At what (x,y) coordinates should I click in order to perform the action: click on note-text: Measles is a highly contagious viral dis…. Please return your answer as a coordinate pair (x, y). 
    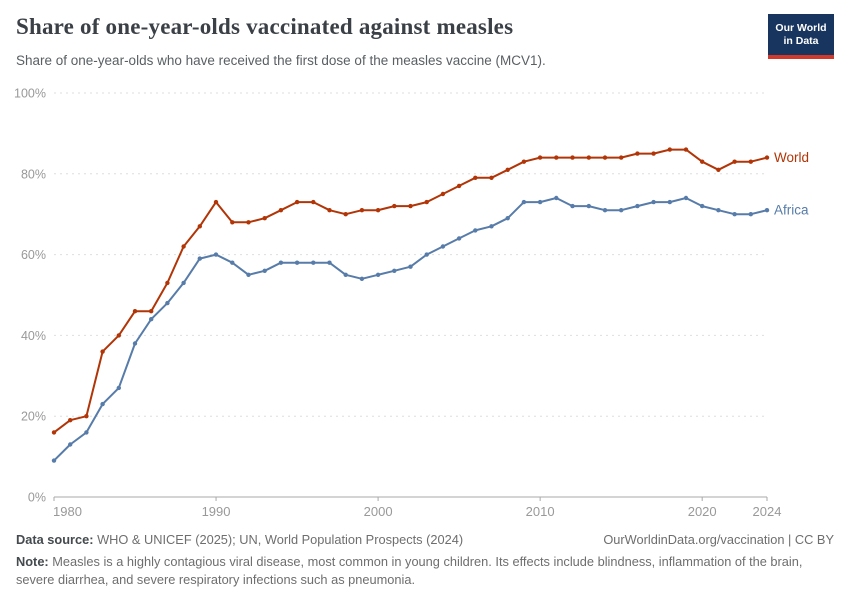
    Looking at the image, I should click on (409, 570).